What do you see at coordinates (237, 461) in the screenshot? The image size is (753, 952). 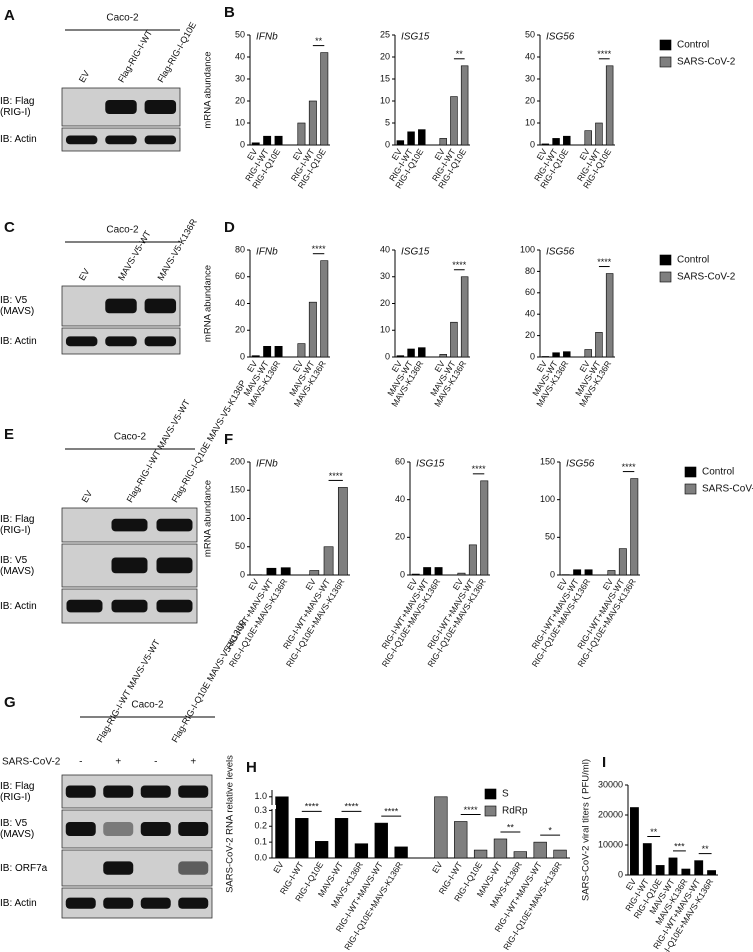 I see `y-tick-label: 200` at bounding box center [237, 461].